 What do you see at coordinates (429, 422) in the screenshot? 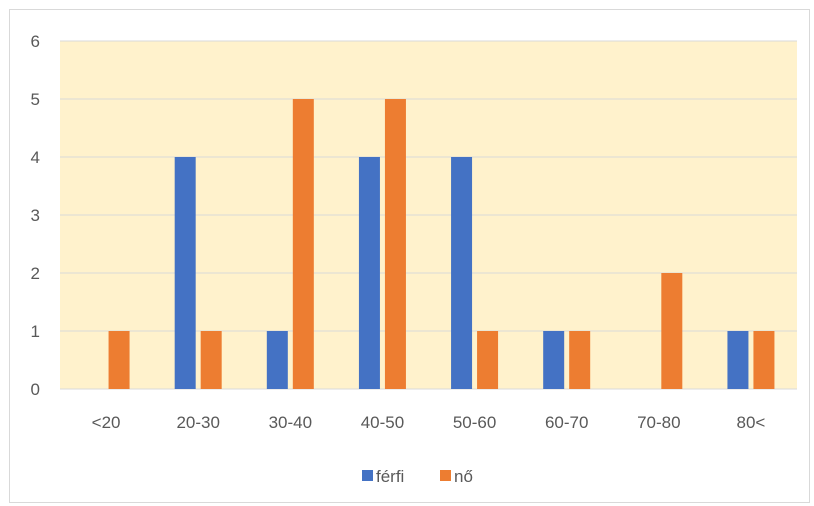
I see `x-axis-ticks: <20 20-30 30-40 40-50 50-60 60-70 70-80 80<` at bounding box center [429, 422].